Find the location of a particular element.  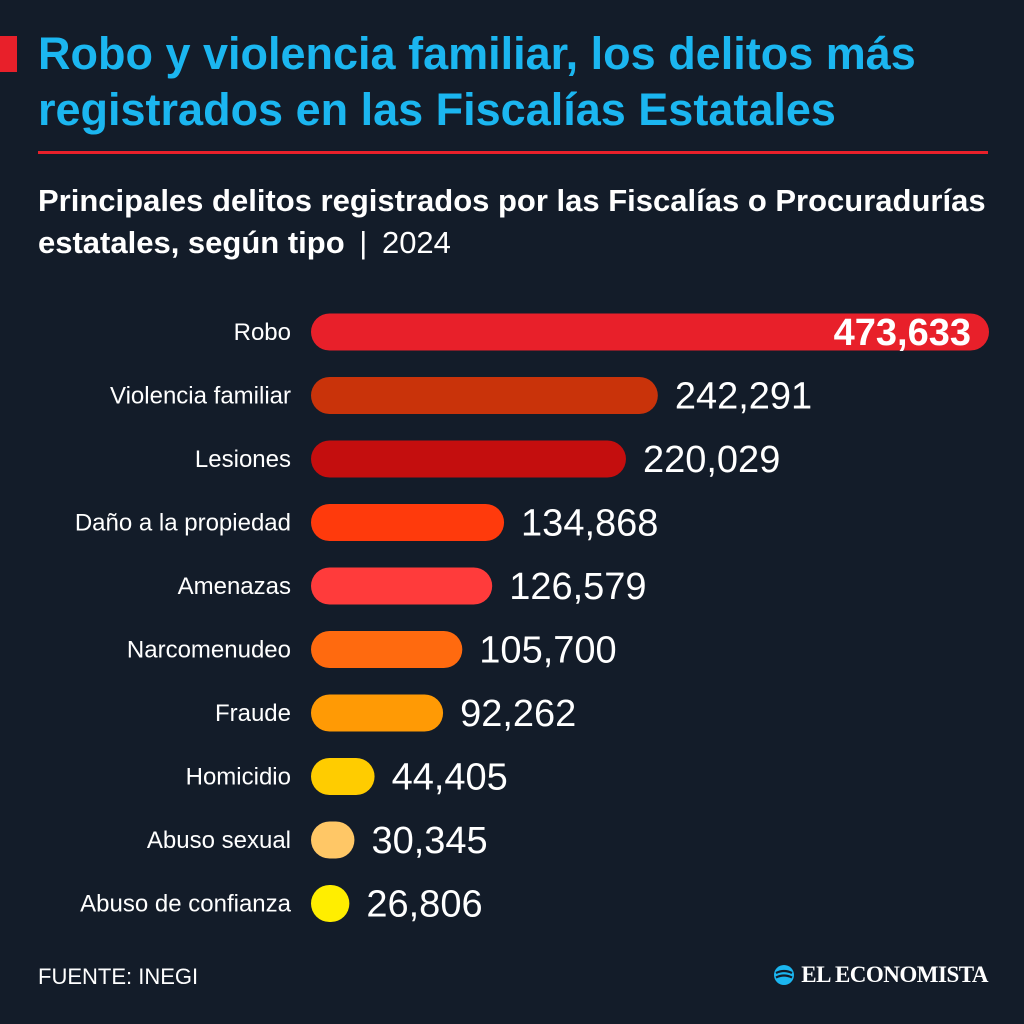

category-label: Homicidio is located at coordinates (238, 777).